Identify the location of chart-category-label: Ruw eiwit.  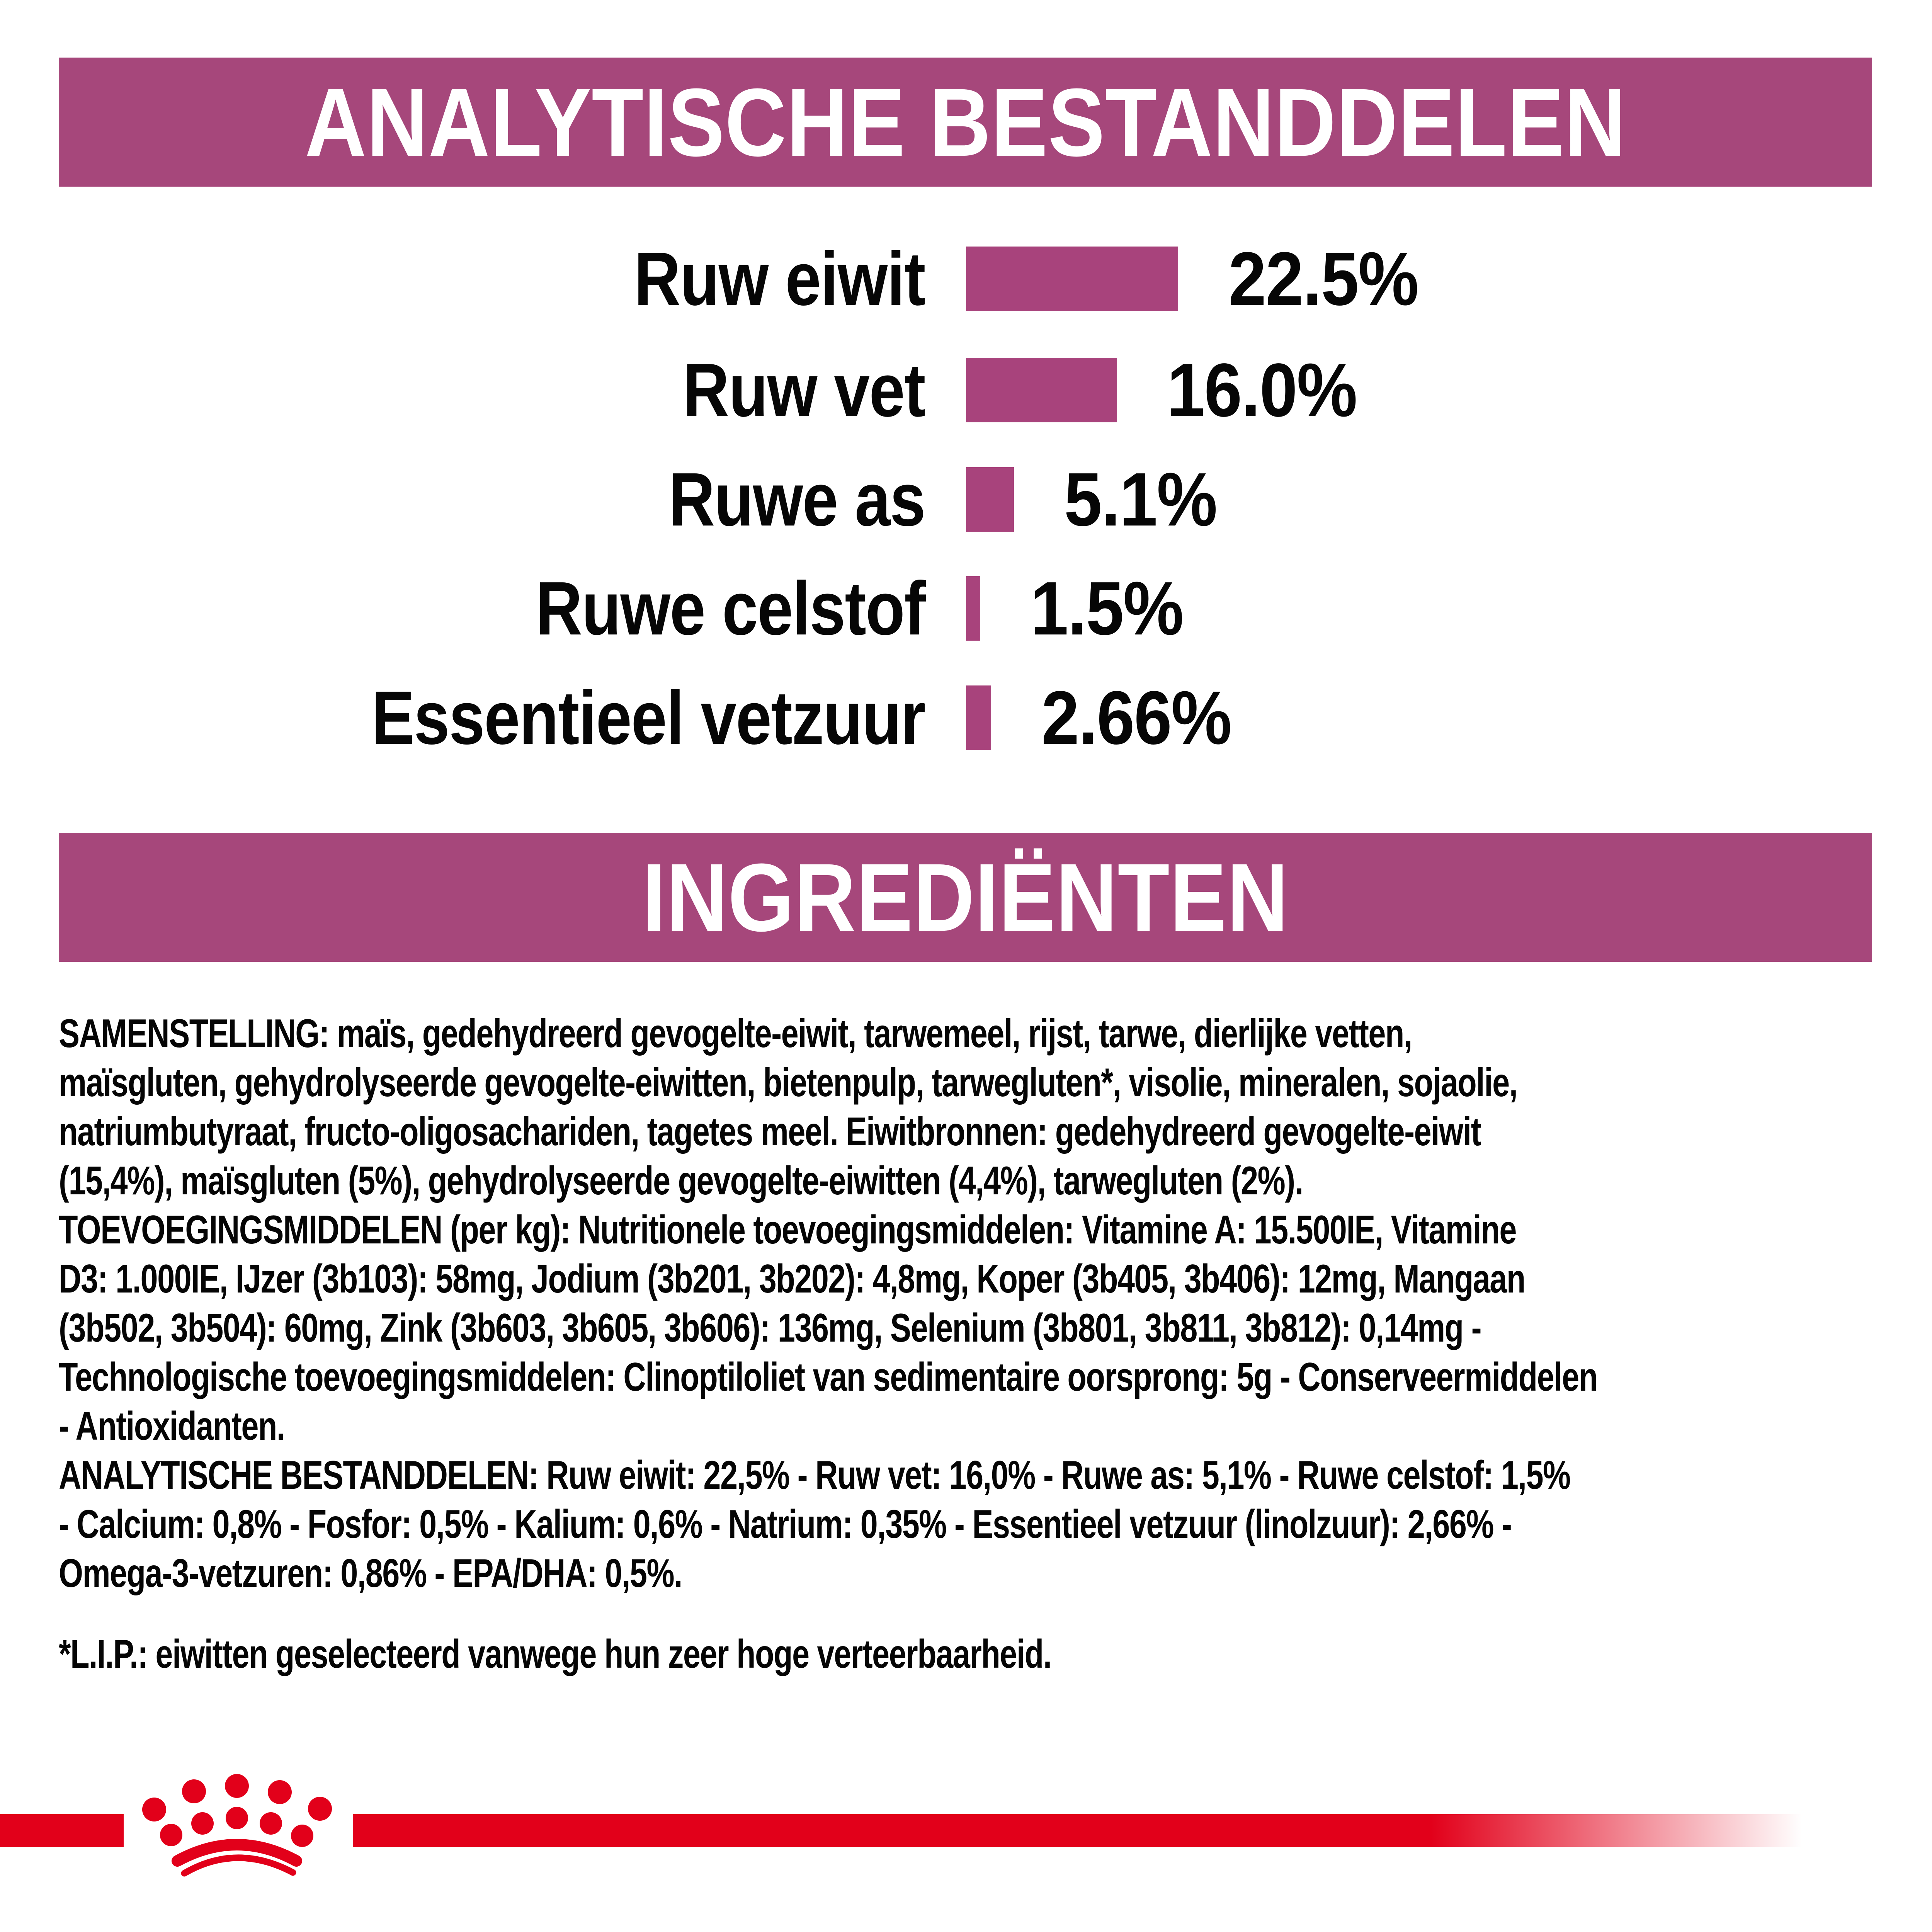
(780, 278).